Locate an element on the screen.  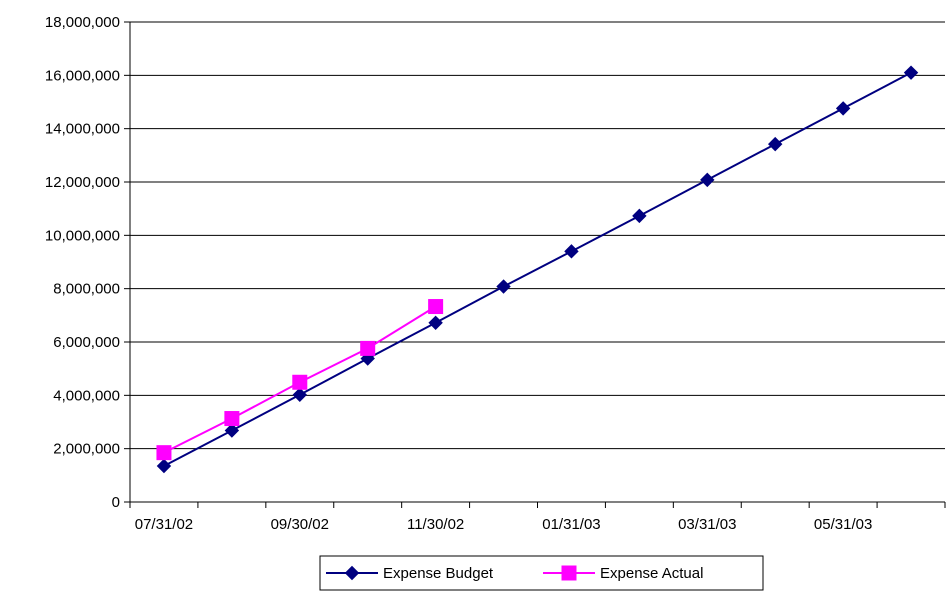
series-expense-actual is located at coordinates (300, 380).